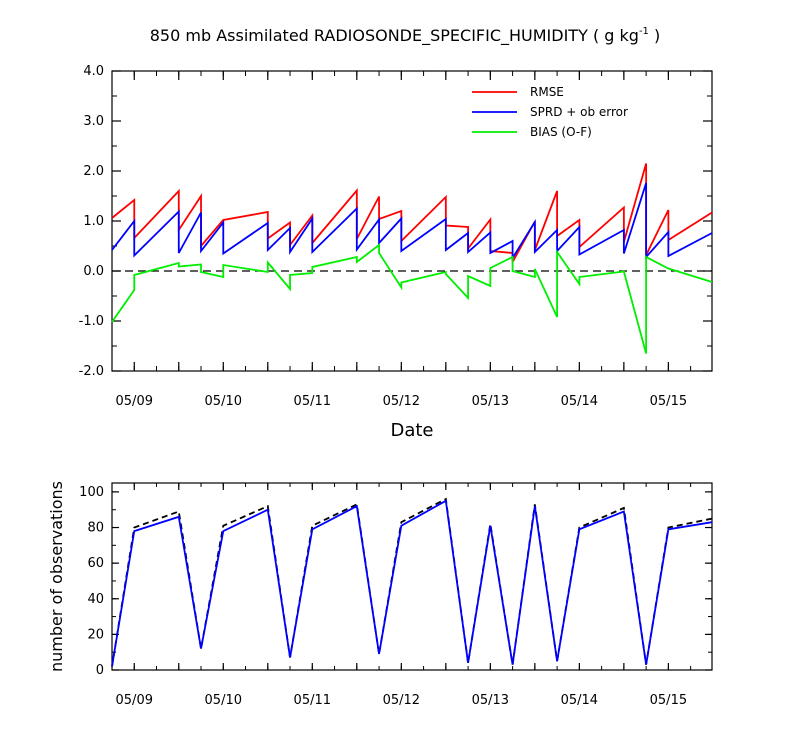 Image resolution: width=800 pixels, height=750 pixels. Describe the element at coordinates (95, 634) in the screenshot. I see `y-tick-label: 20` at that location.